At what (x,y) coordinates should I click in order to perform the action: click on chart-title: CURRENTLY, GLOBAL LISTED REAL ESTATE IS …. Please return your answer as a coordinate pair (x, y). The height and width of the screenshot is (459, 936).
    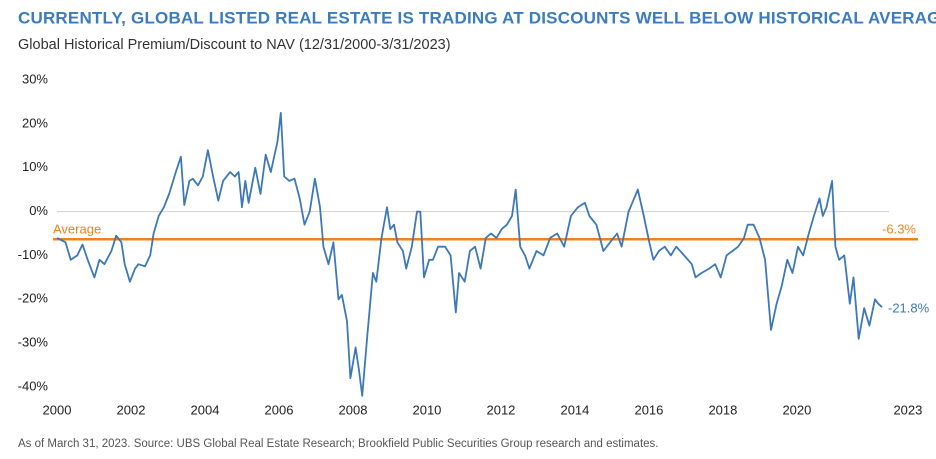
    Looking at the image, I should click on (477, 17).